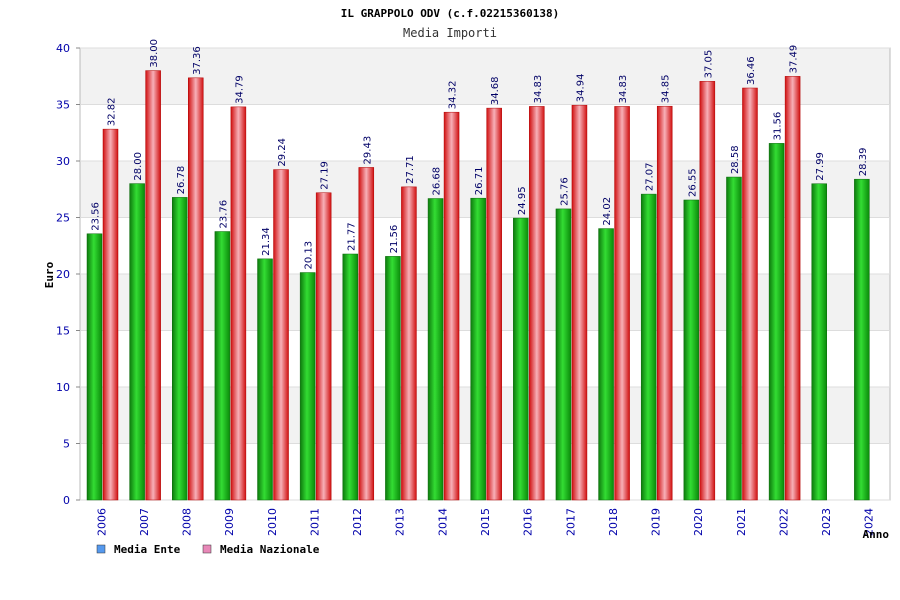 The height and width of the screenshot is (600, 900). I want to click on y-axis-ticks: 0 5 10 15 20 25 30 35 40, so click(68, 274).